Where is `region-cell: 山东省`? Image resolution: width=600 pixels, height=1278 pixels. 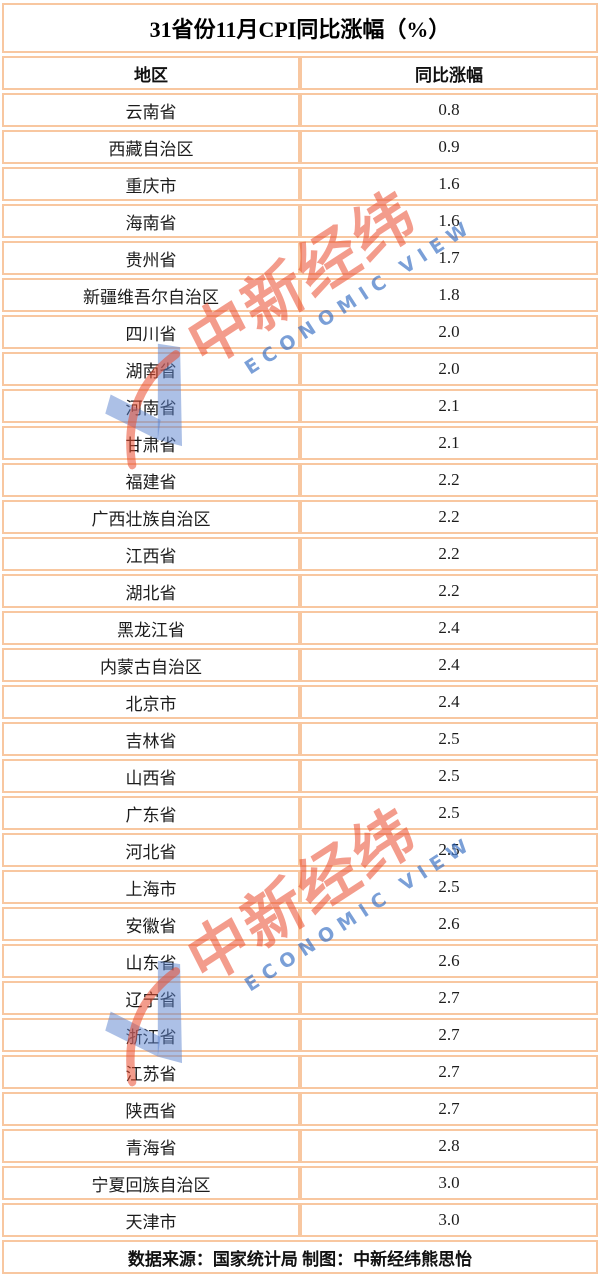
region-cell: 山东省 is located at coordinates (151, 961).